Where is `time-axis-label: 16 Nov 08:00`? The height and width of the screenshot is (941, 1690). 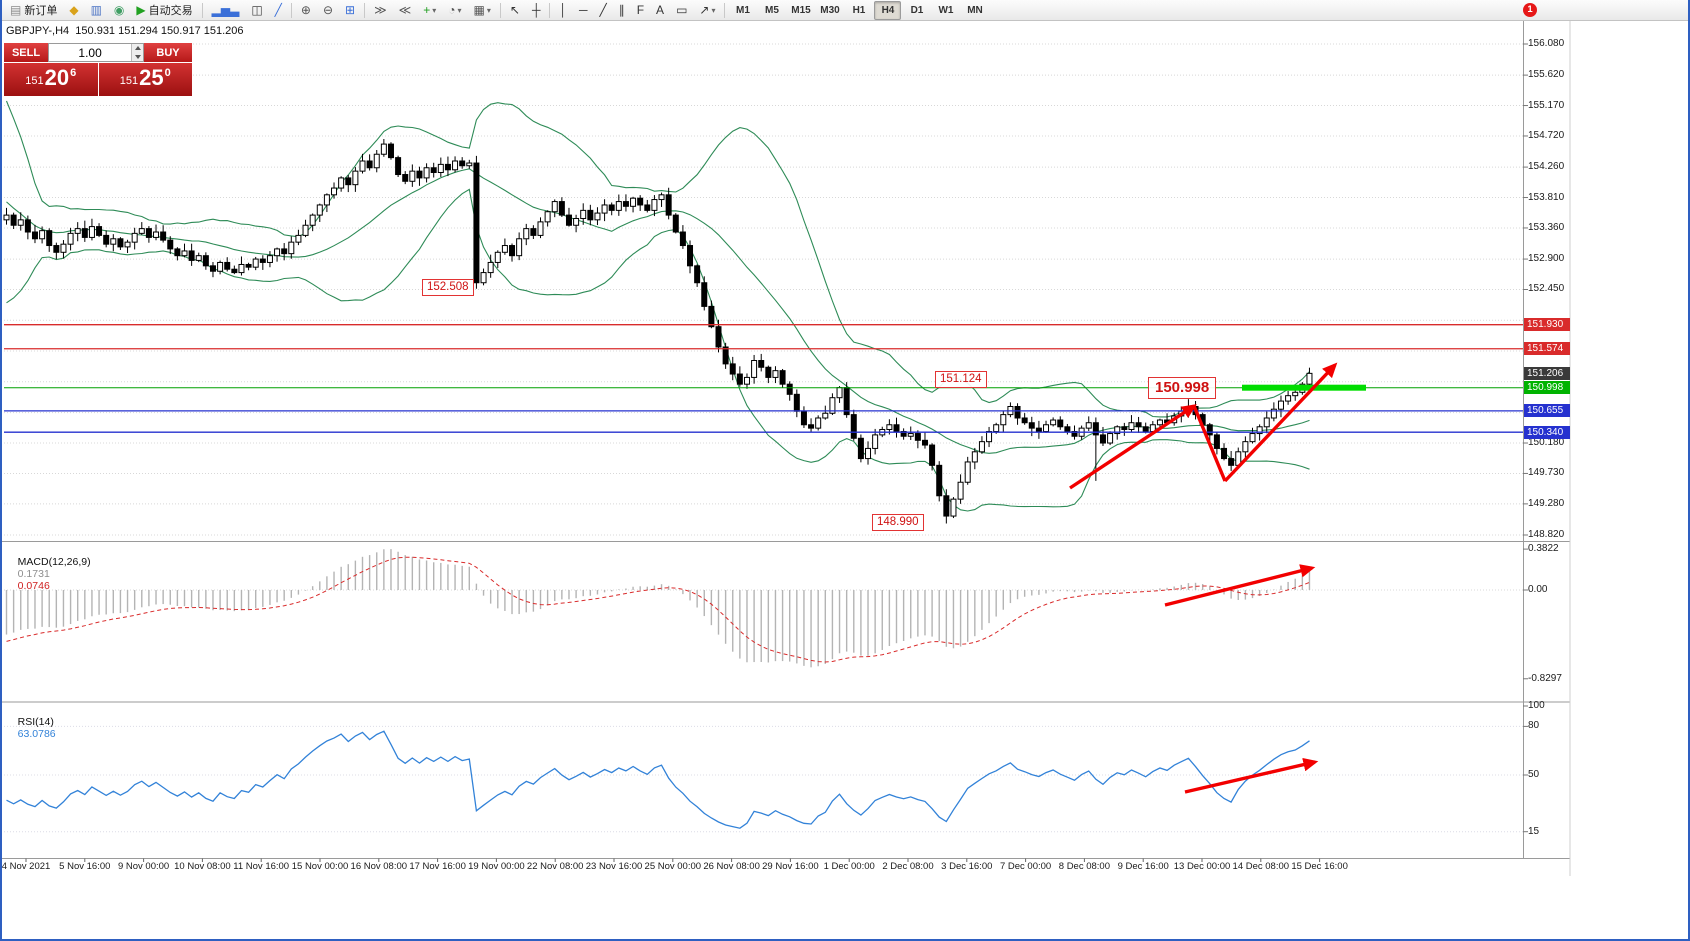 time-axis-label: 16 Nov 08:00 is located at coordinates (379, 866).